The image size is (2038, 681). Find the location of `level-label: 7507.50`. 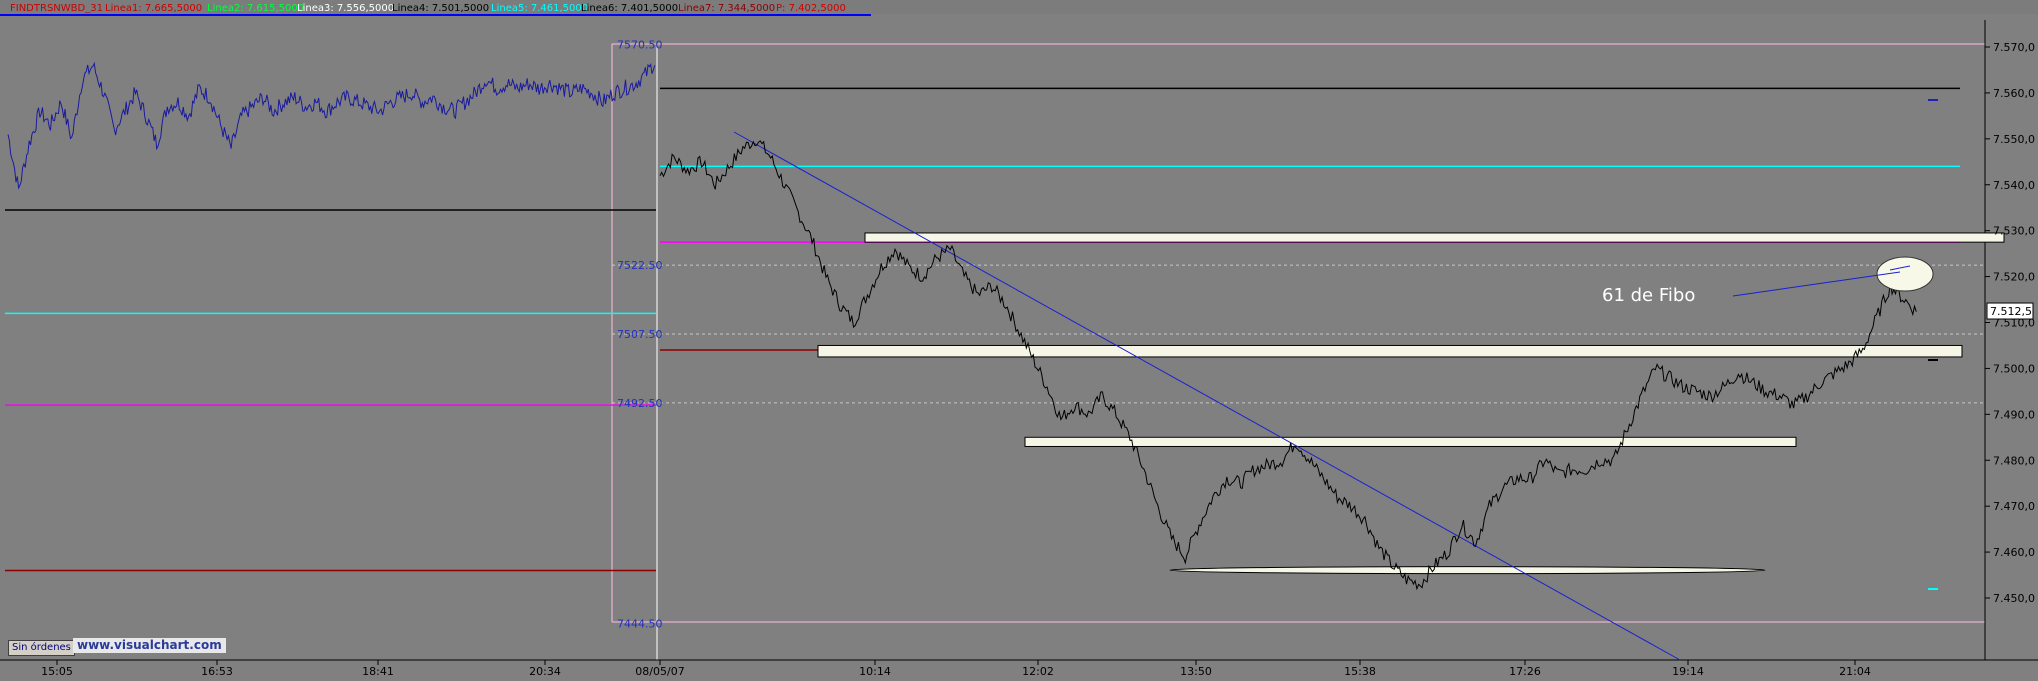

level-label: 7507.50 is located at coordinates (640, 334).